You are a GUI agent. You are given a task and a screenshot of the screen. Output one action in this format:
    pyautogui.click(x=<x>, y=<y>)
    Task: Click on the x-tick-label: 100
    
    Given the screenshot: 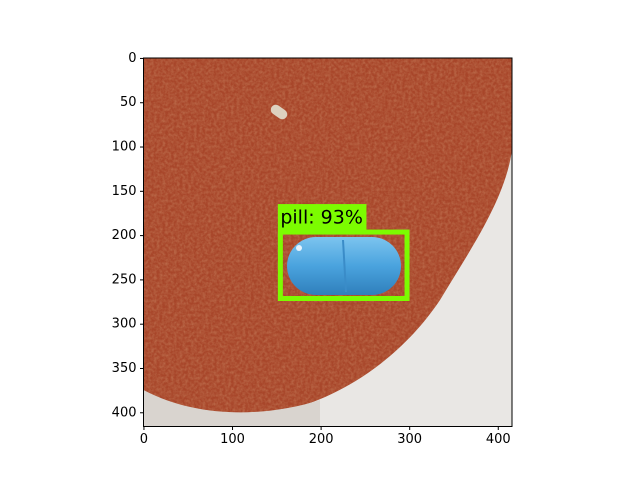 What is the action you would take?
    pyautogui.click(x=232, y=439)
    